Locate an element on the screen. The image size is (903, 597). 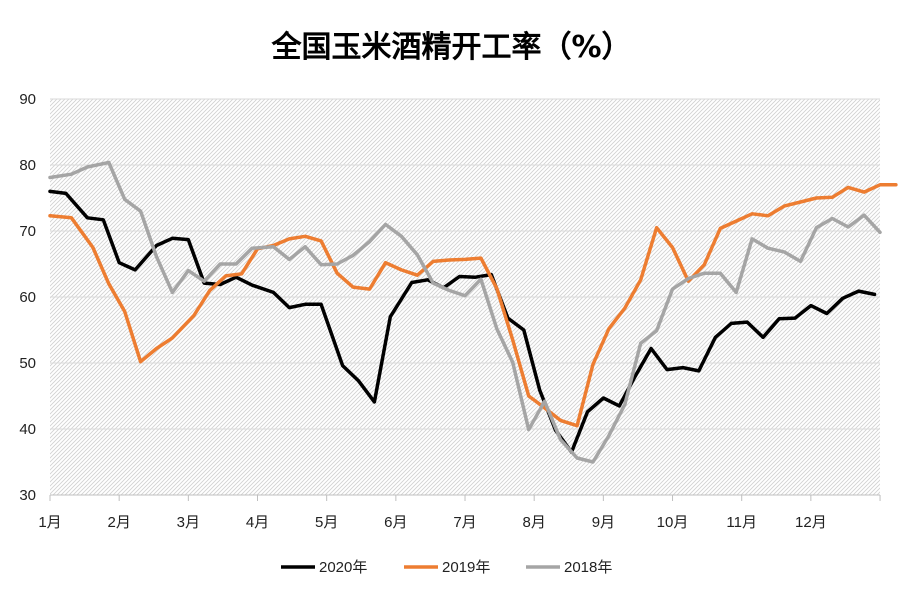
legend-label: 2020年 is located at coordinates (343, 567).